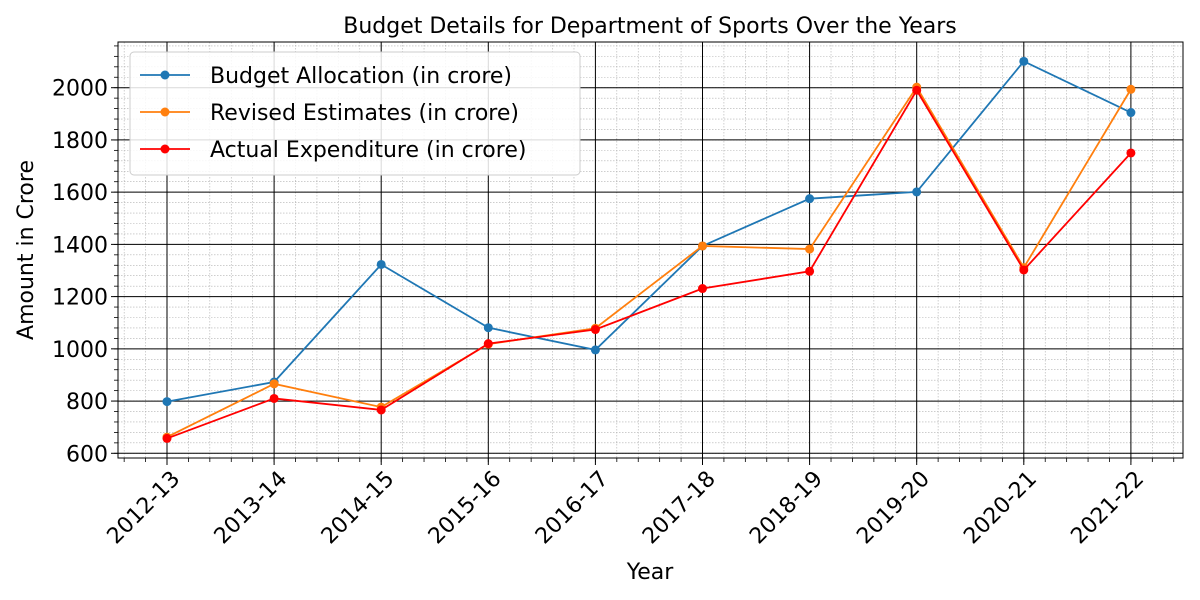 The image size is (1200, 600). I want to click on legend-item: Actual Expenditure (in crore), so click(333, 150).